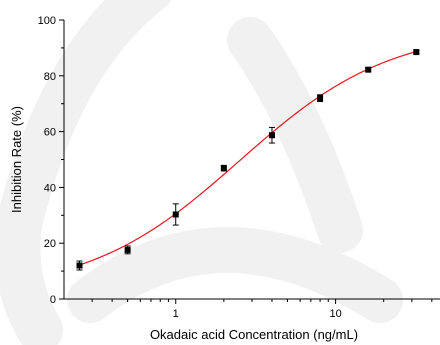 The image size is (440, 345). I want to click on y-tick-label: 0, so click(53, 300).